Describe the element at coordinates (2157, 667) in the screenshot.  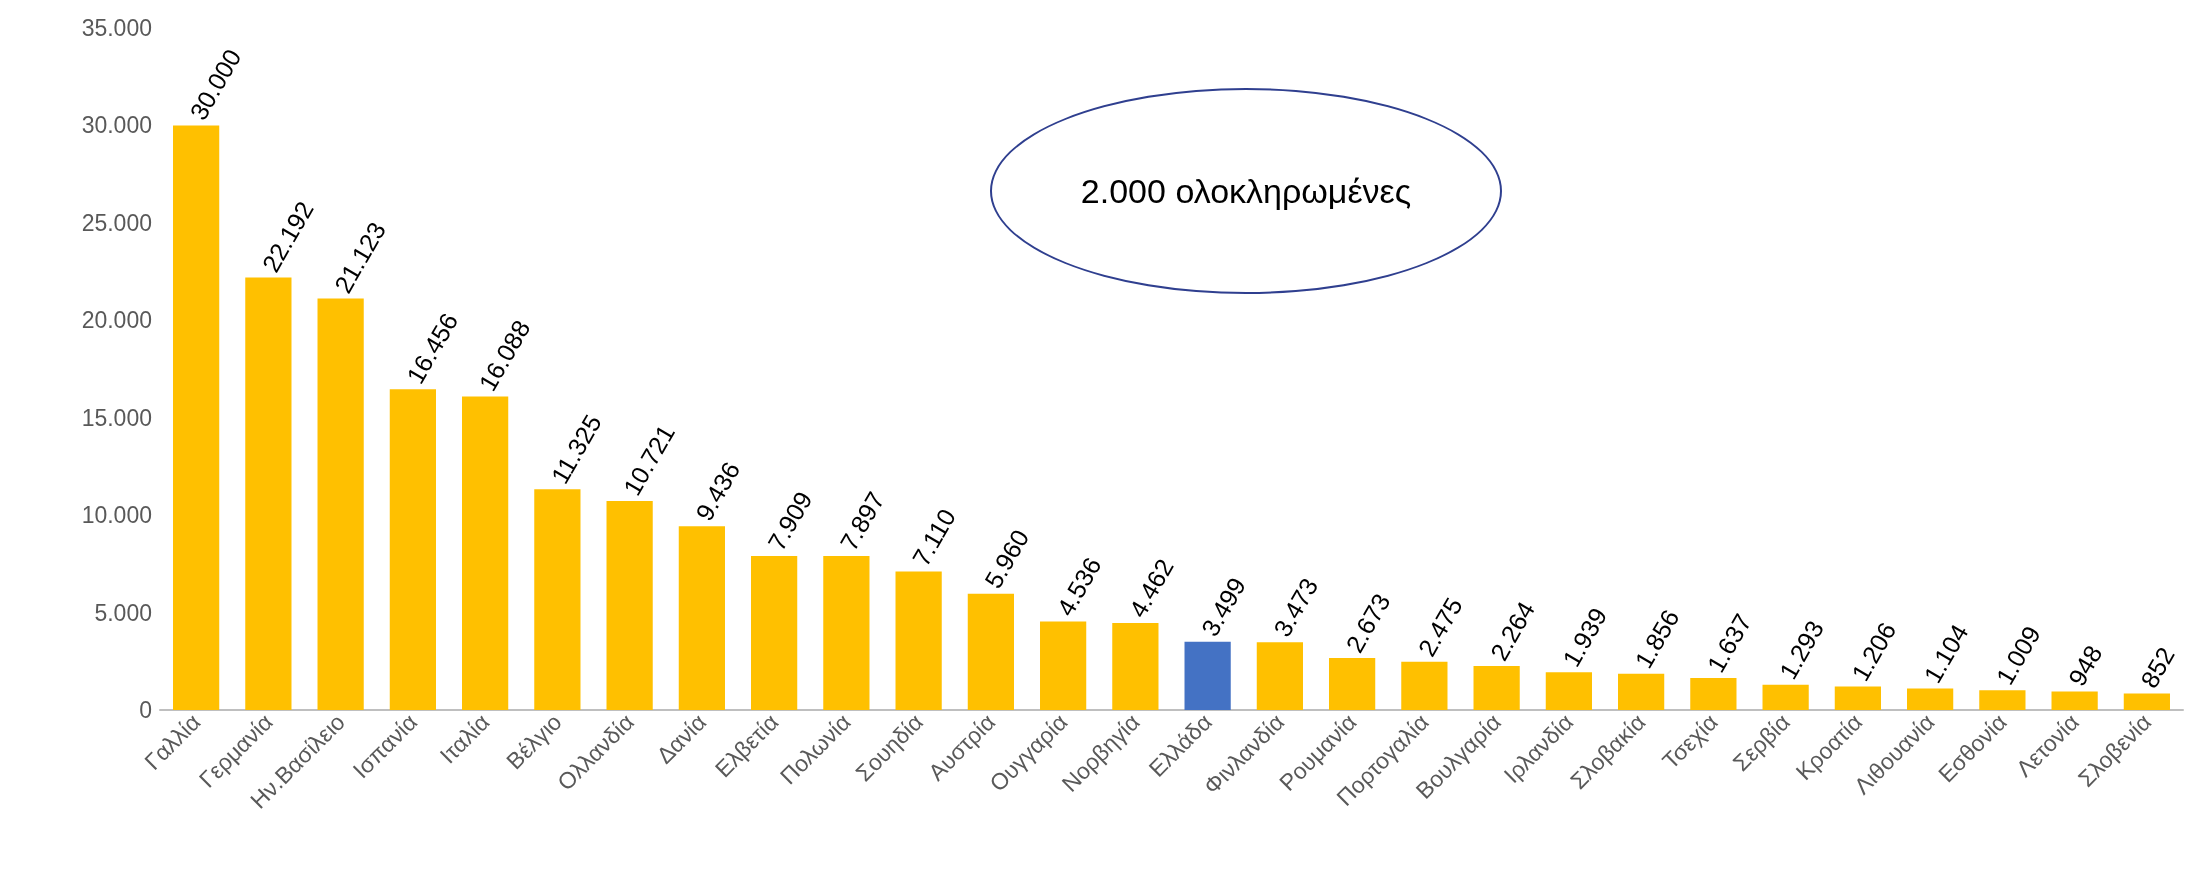
I see `data-label: 852` at that location.